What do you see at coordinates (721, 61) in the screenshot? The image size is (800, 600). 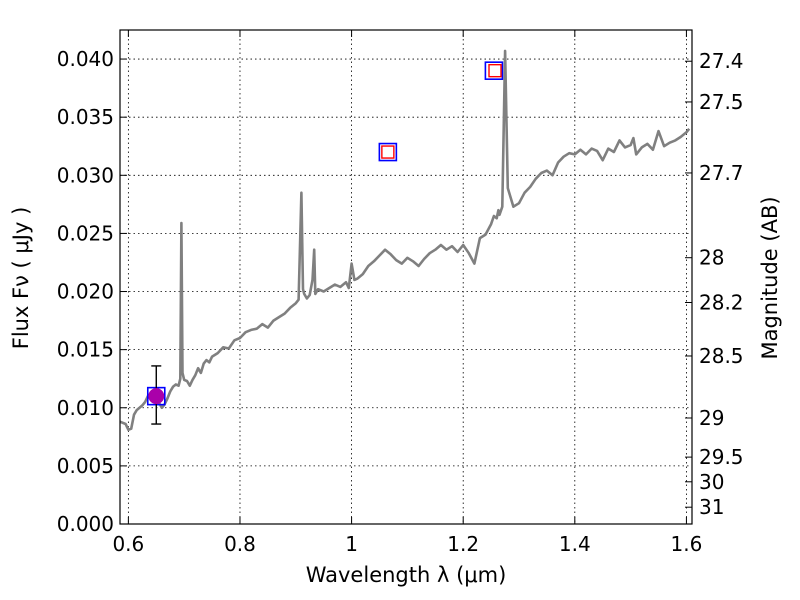 I see `mag-tick-label: 27.4` at bounding box center [721, 61].